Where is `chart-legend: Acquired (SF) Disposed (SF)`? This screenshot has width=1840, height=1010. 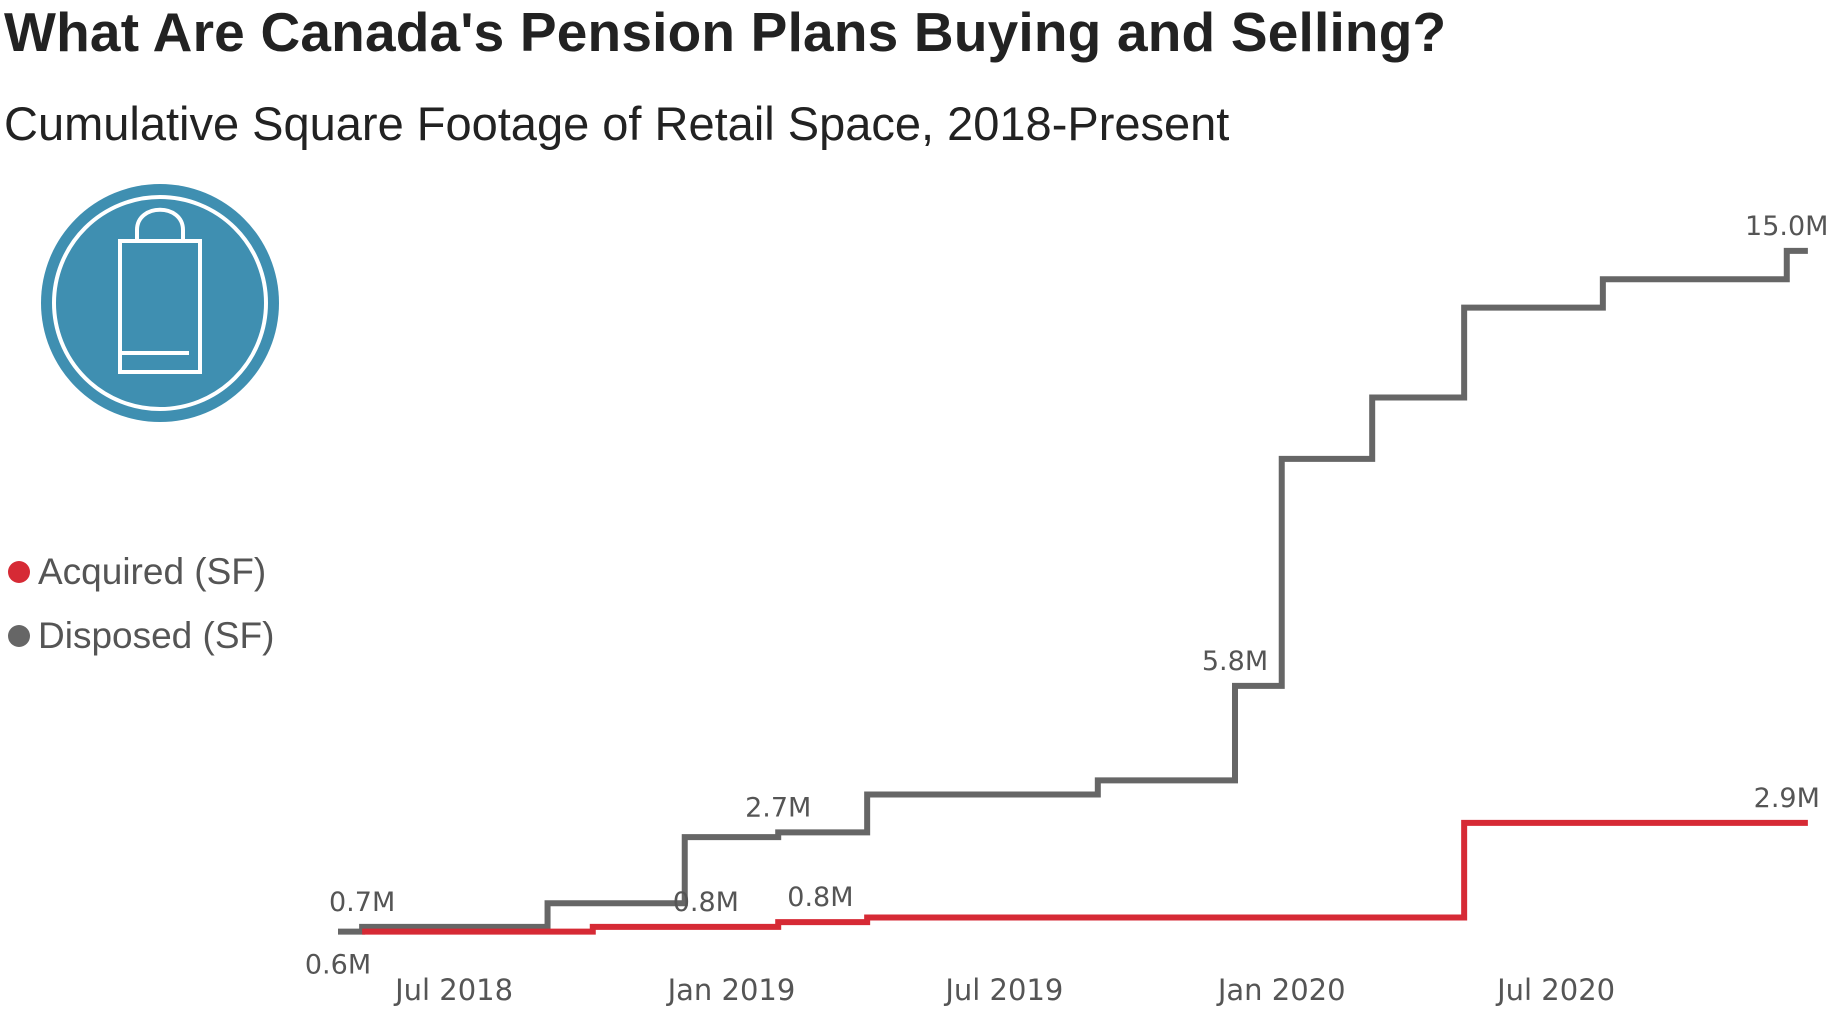
chart-legend: Acquired (SF) Disposed (SF) is located at coordinates (141, 604).